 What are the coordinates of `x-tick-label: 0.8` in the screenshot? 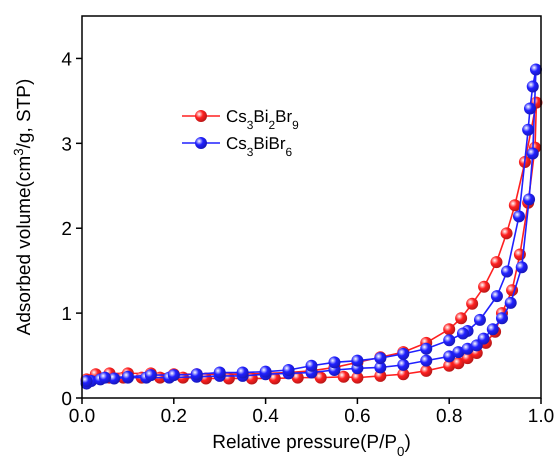 It's located at (449, 416).